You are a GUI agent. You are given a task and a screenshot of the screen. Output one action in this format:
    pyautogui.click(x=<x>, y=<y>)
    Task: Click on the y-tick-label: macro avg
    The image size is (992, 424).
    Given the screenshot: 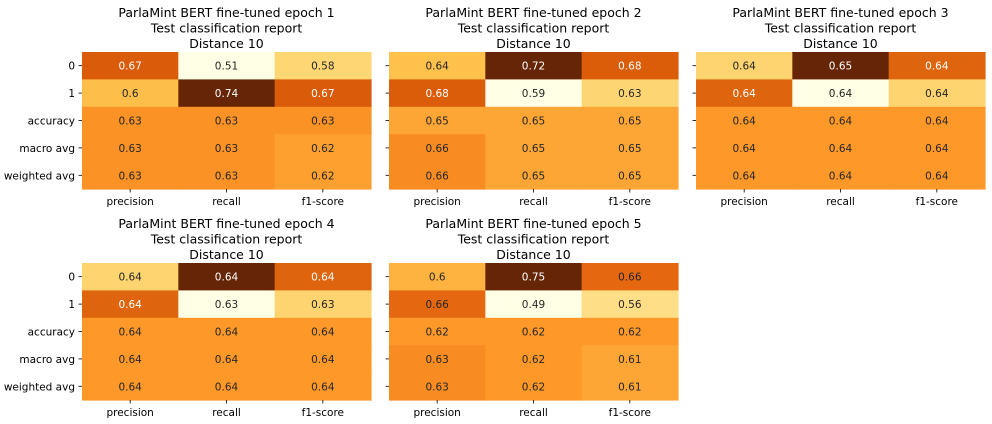 What is the action you would take?
    pyautogui.click(x=47, y=149)
    